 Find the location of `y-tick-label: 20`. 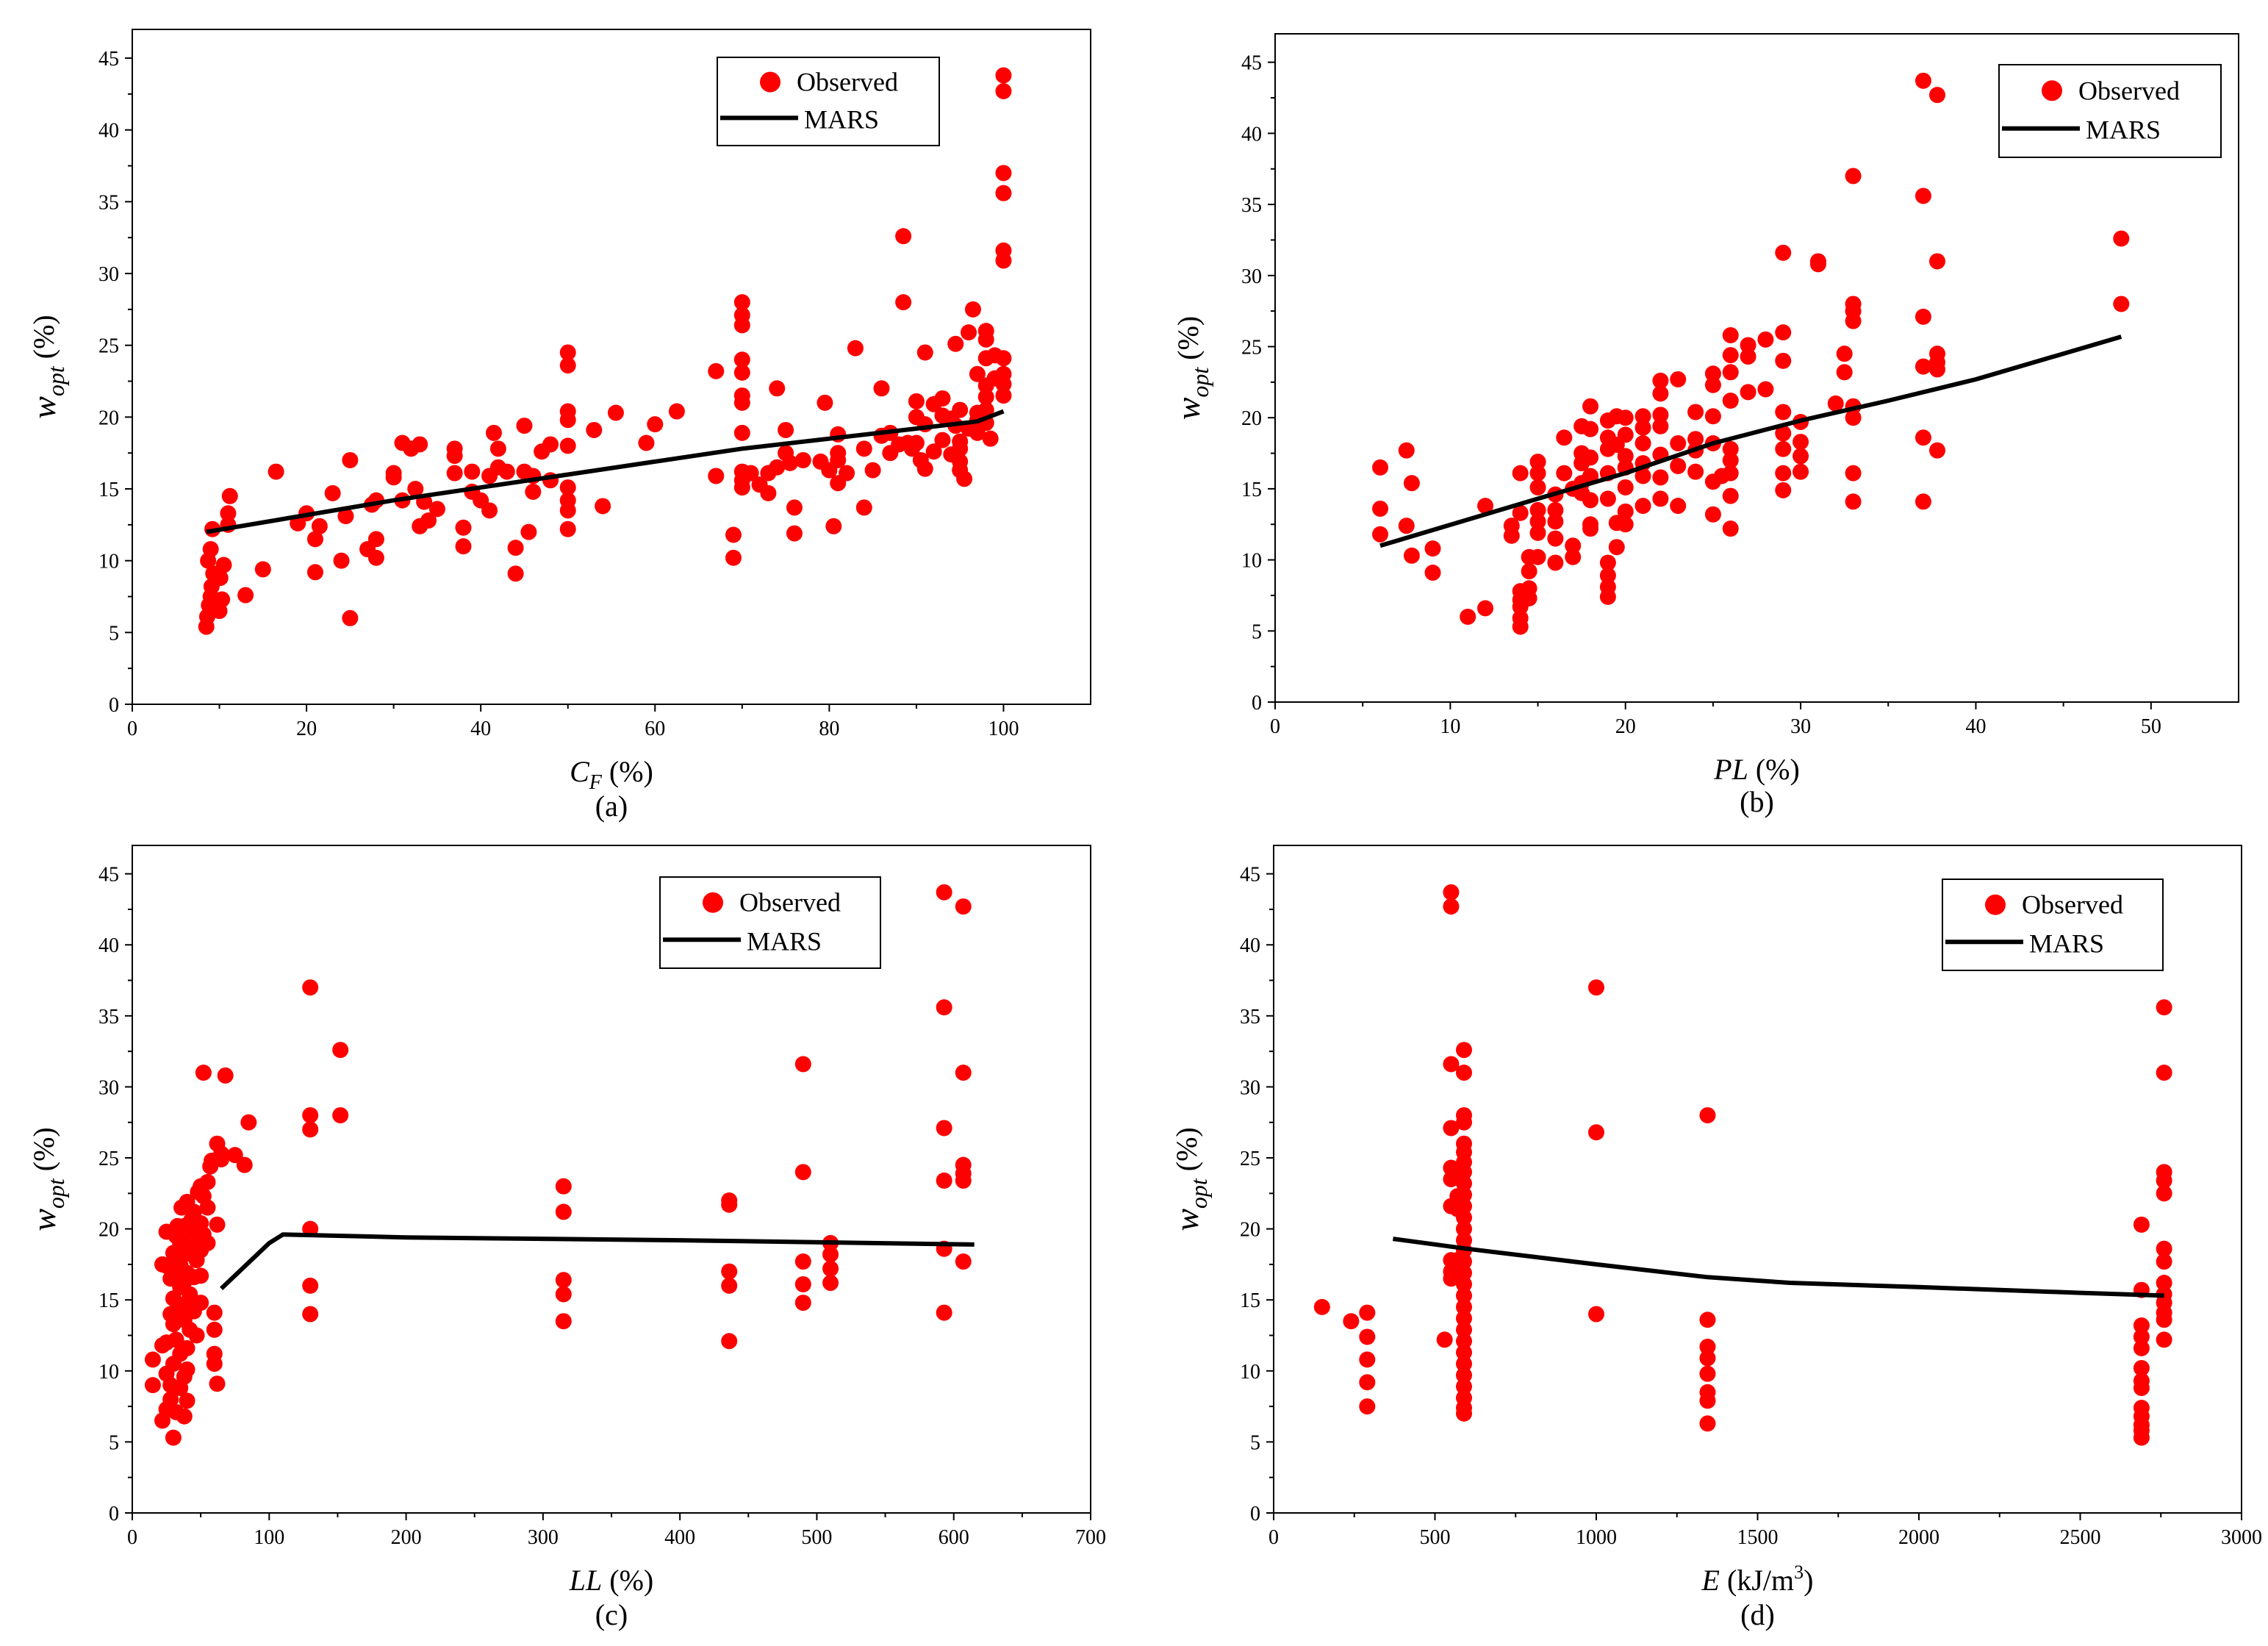

y-tick-label: 20 is located at coordinates (1251, 418).